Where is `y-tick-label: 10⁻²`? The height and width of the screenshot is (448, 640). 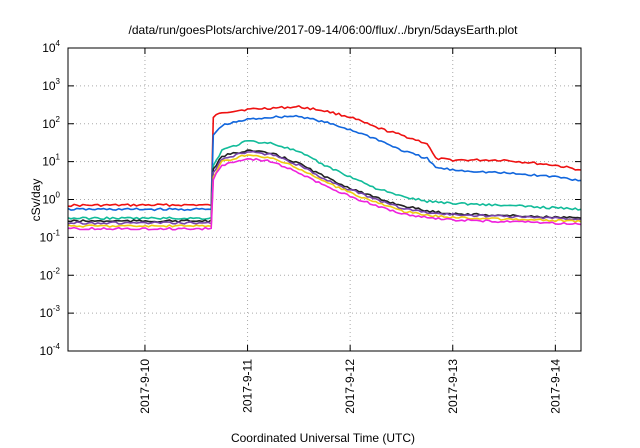
y-tick-label: 10⁻² is located at coordinates (50, 274).